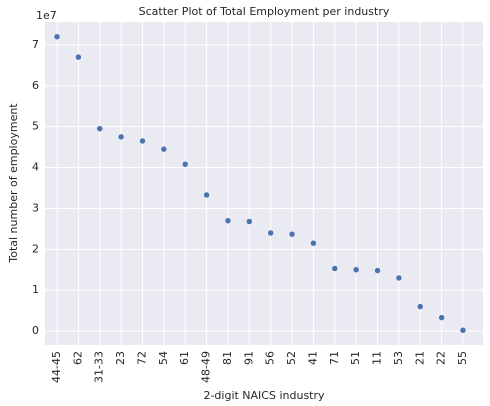 The width and height of the screenshot is (490, 406). I want to click on x-axis-label: 2-digit NAICS industry, so click(264, 395).